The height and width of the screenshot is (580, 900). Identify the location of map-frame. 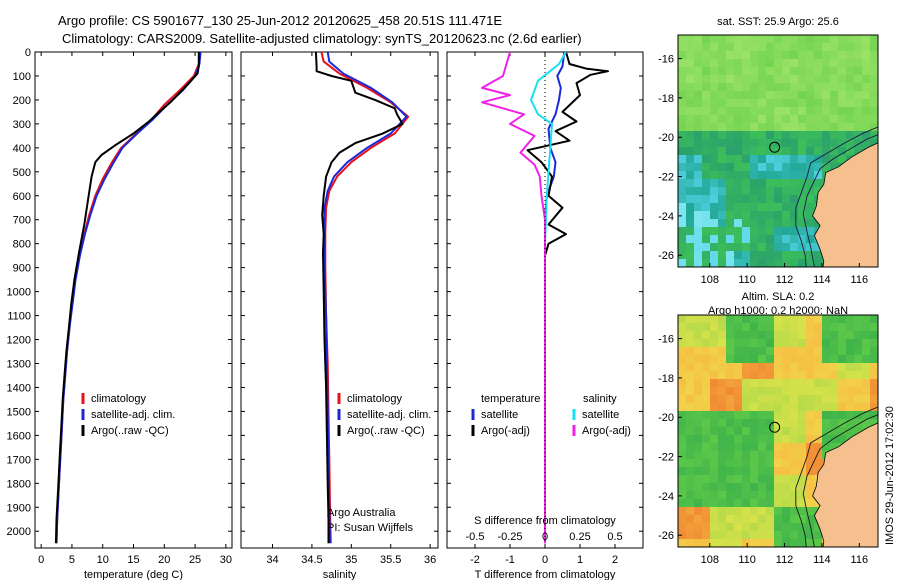
(778, 151).